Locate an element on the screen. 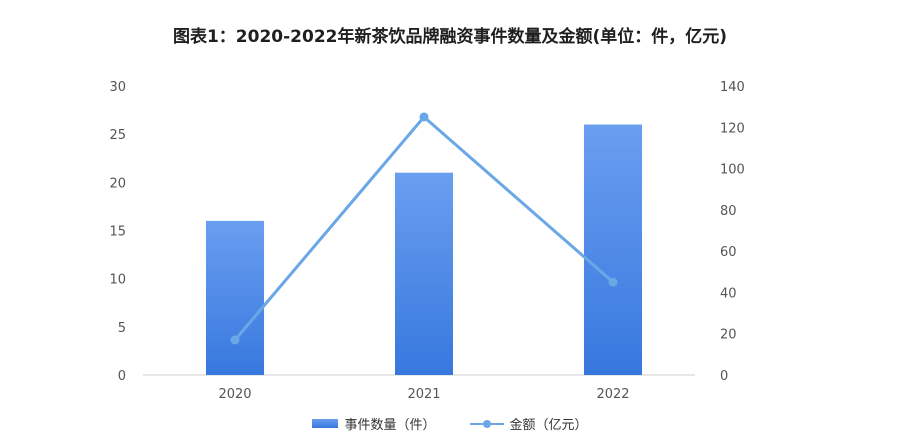 The image size is (900, 448). legend-item-count: 事件数量（件） is located at coordinates (374, 423).